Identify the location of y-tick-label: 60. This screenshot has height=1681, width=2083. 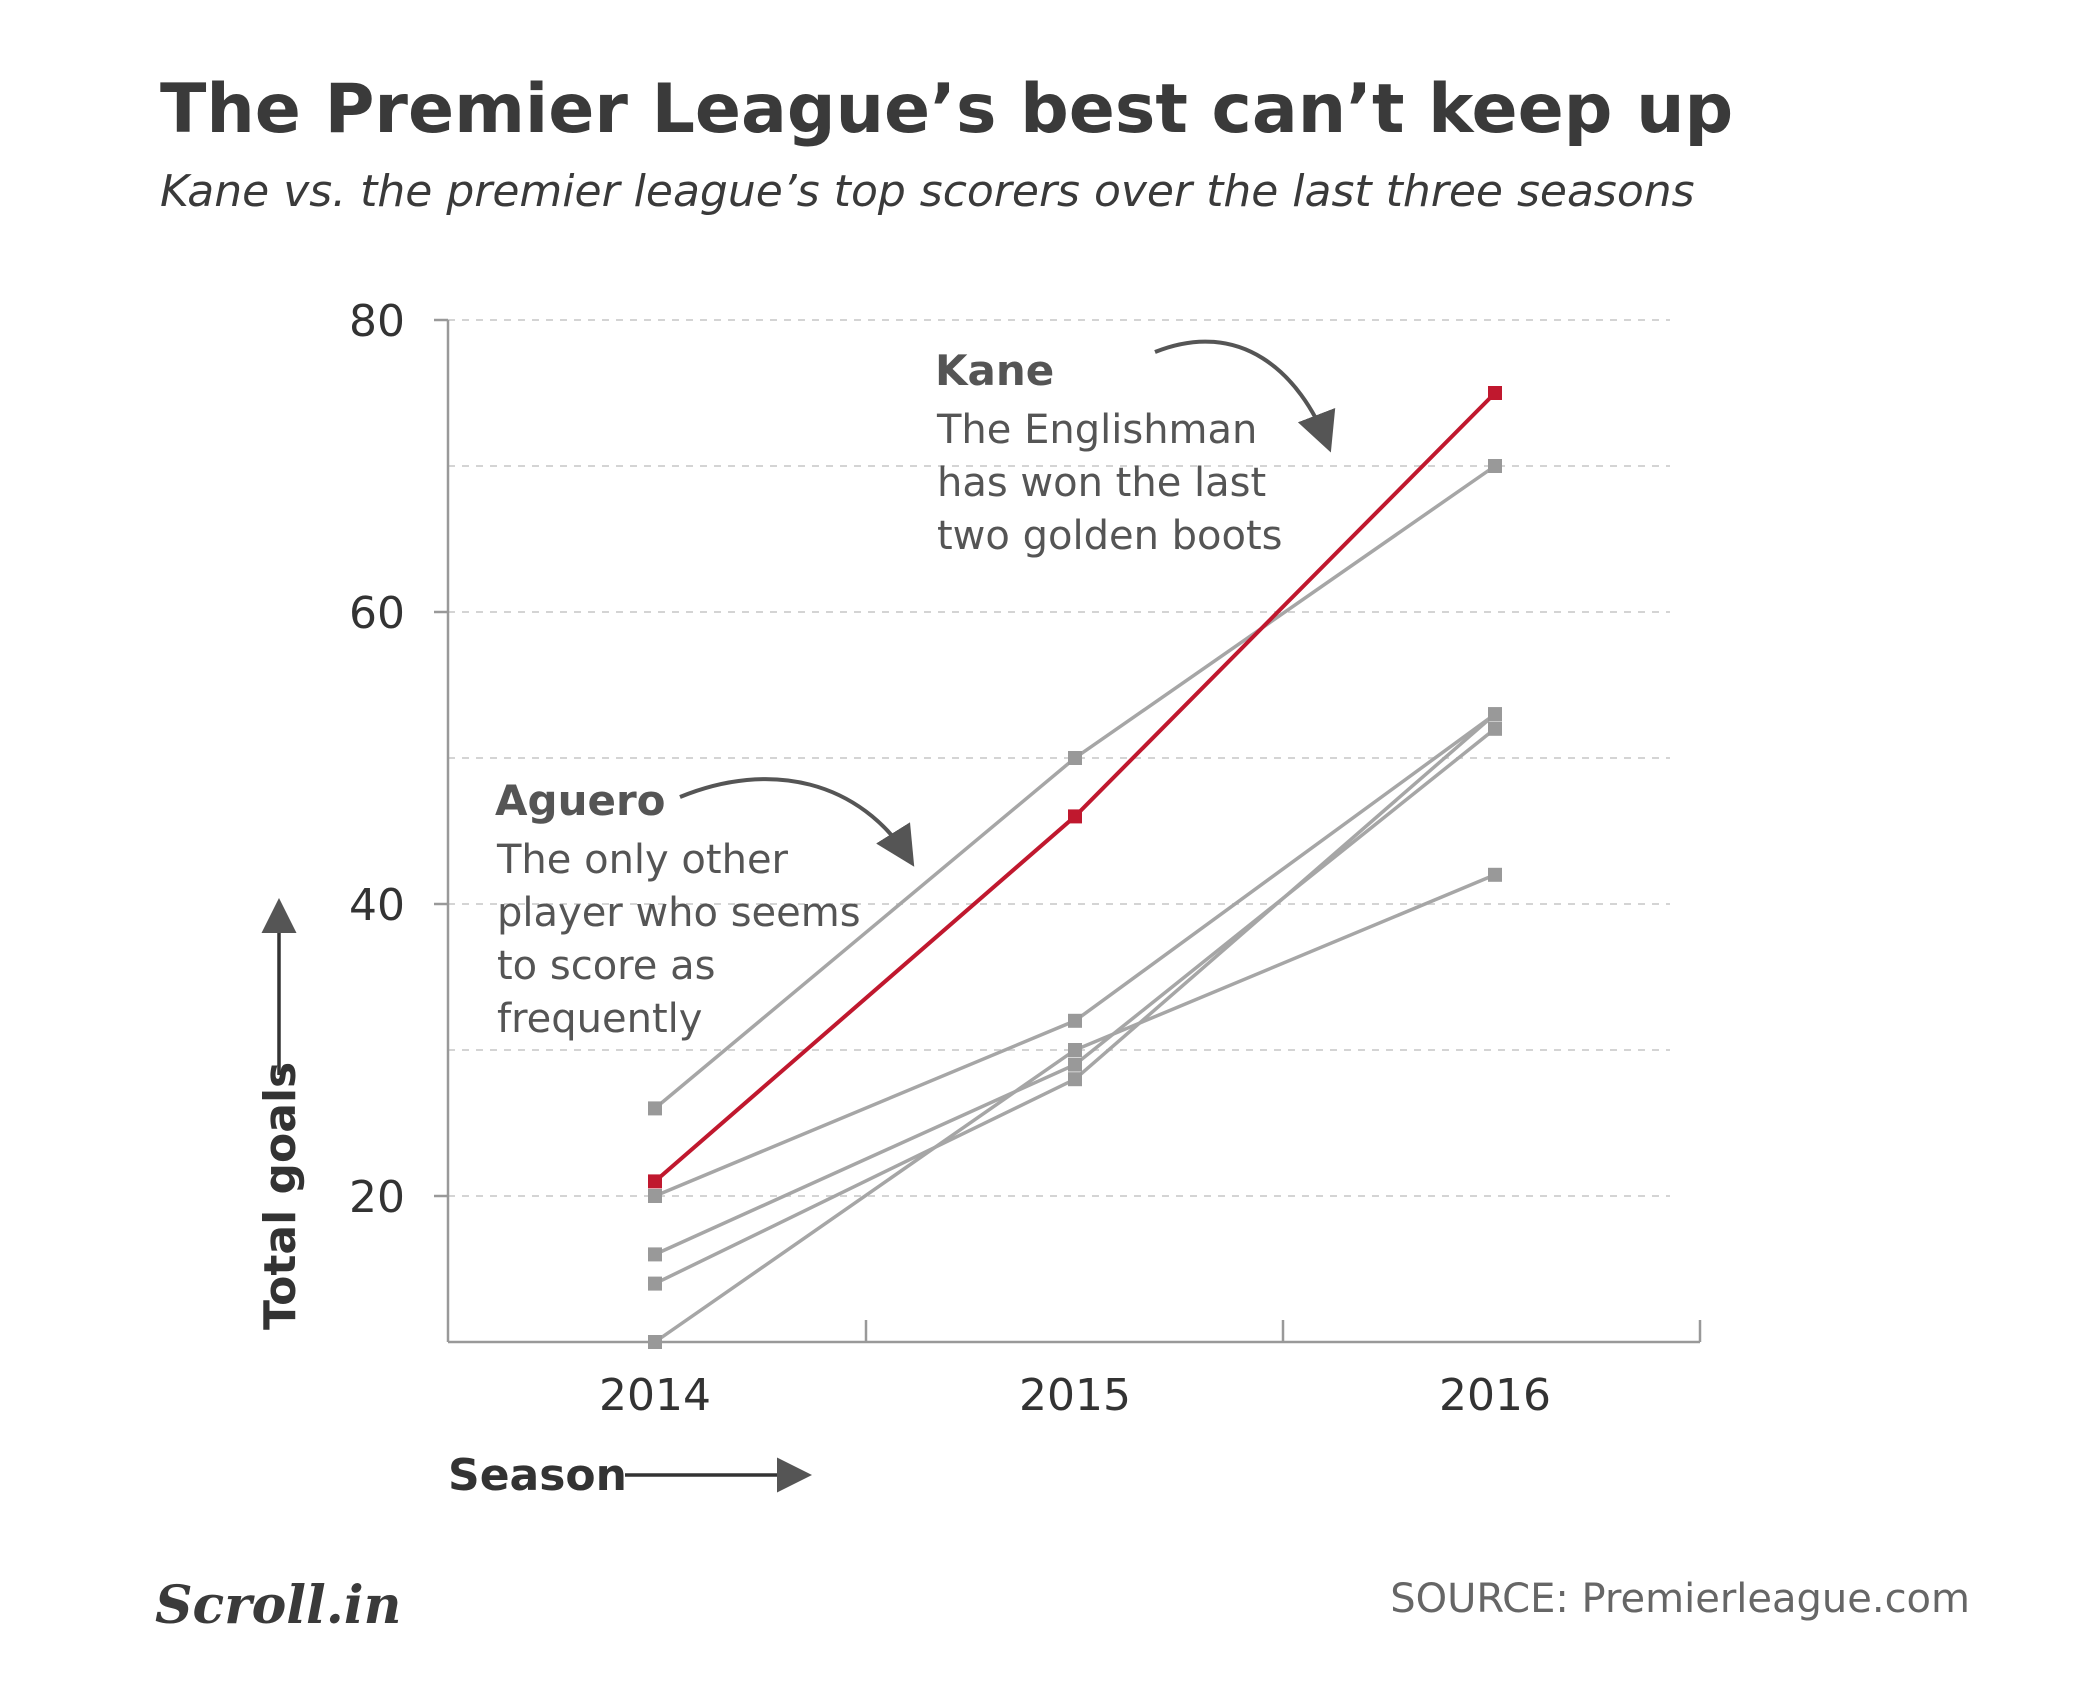
(377, 613).